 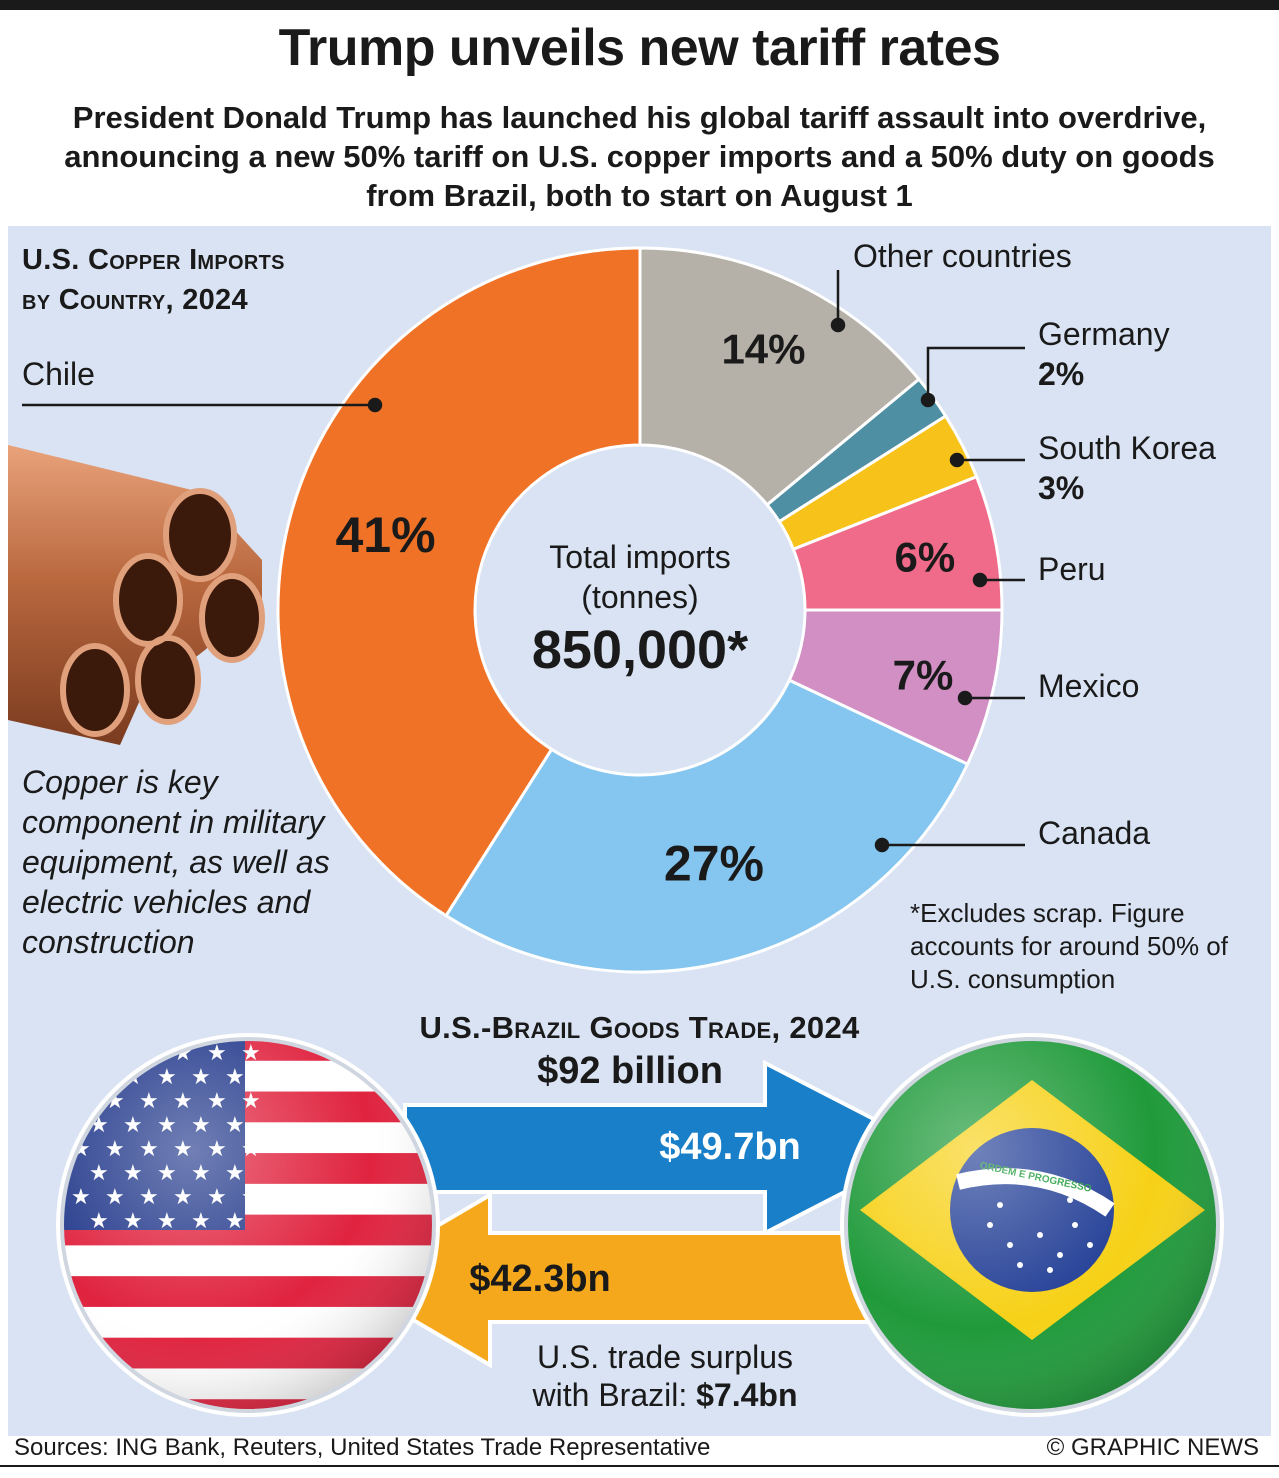 I want to click on slice-chile, so click(x=459, y=582).